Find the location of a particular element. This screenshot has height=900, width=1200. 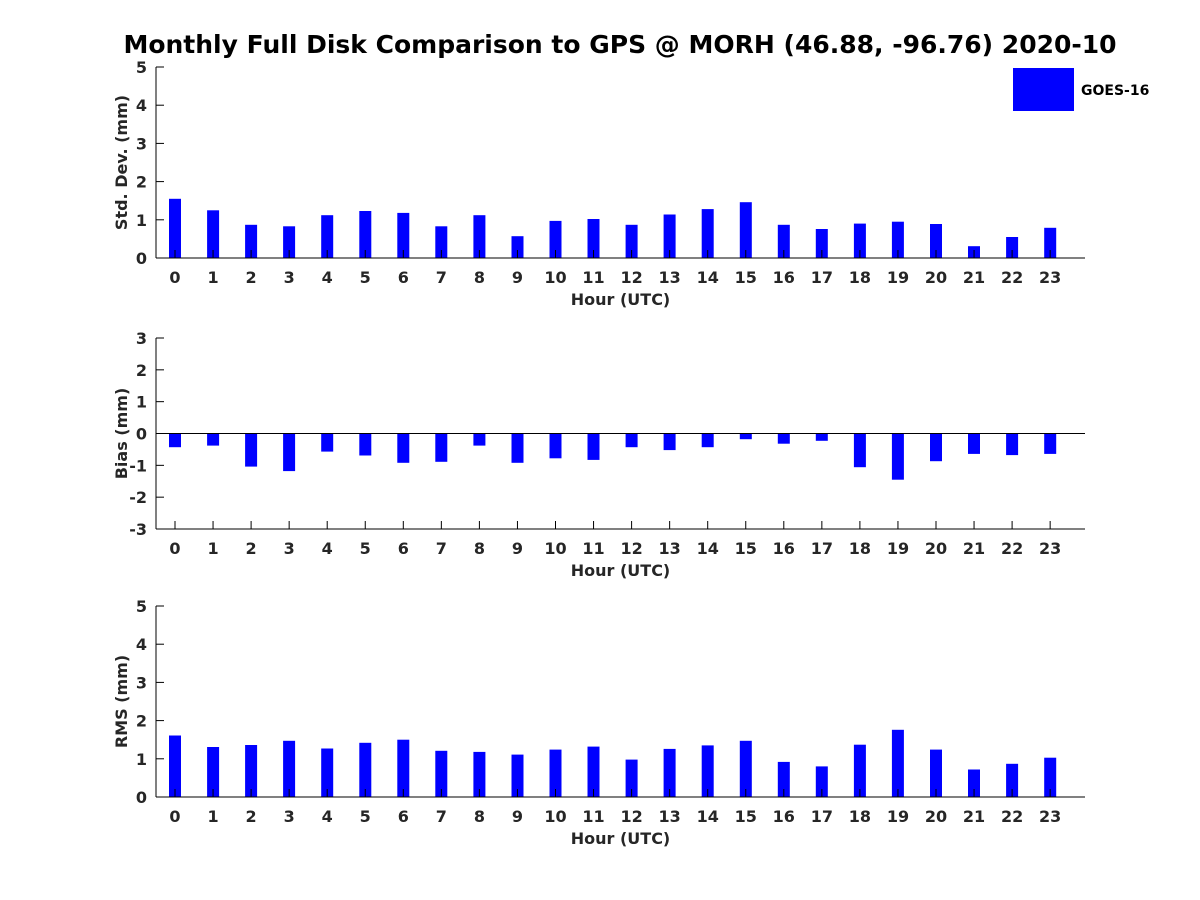

bias-y-tick-label: -3 is located at coordinates (138, 529).